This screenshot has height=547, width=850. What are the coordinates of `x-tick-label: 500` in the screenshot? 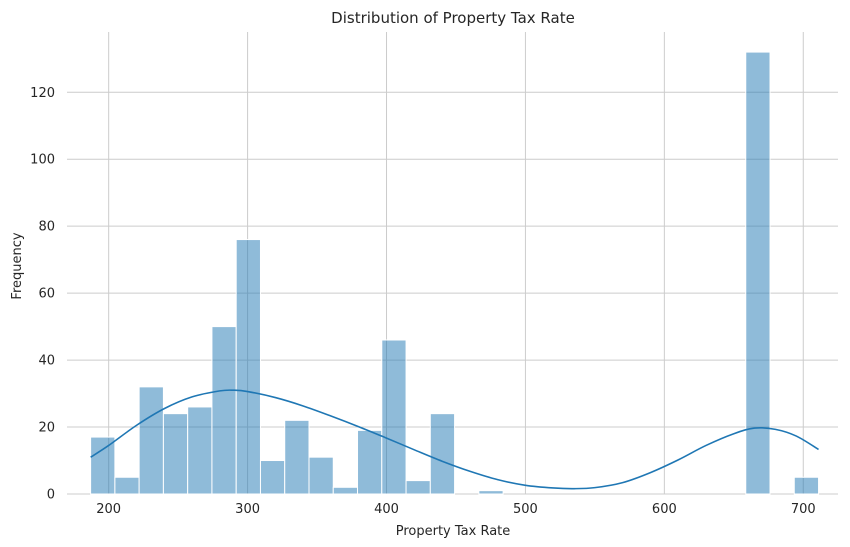 It's located at (525, 509).